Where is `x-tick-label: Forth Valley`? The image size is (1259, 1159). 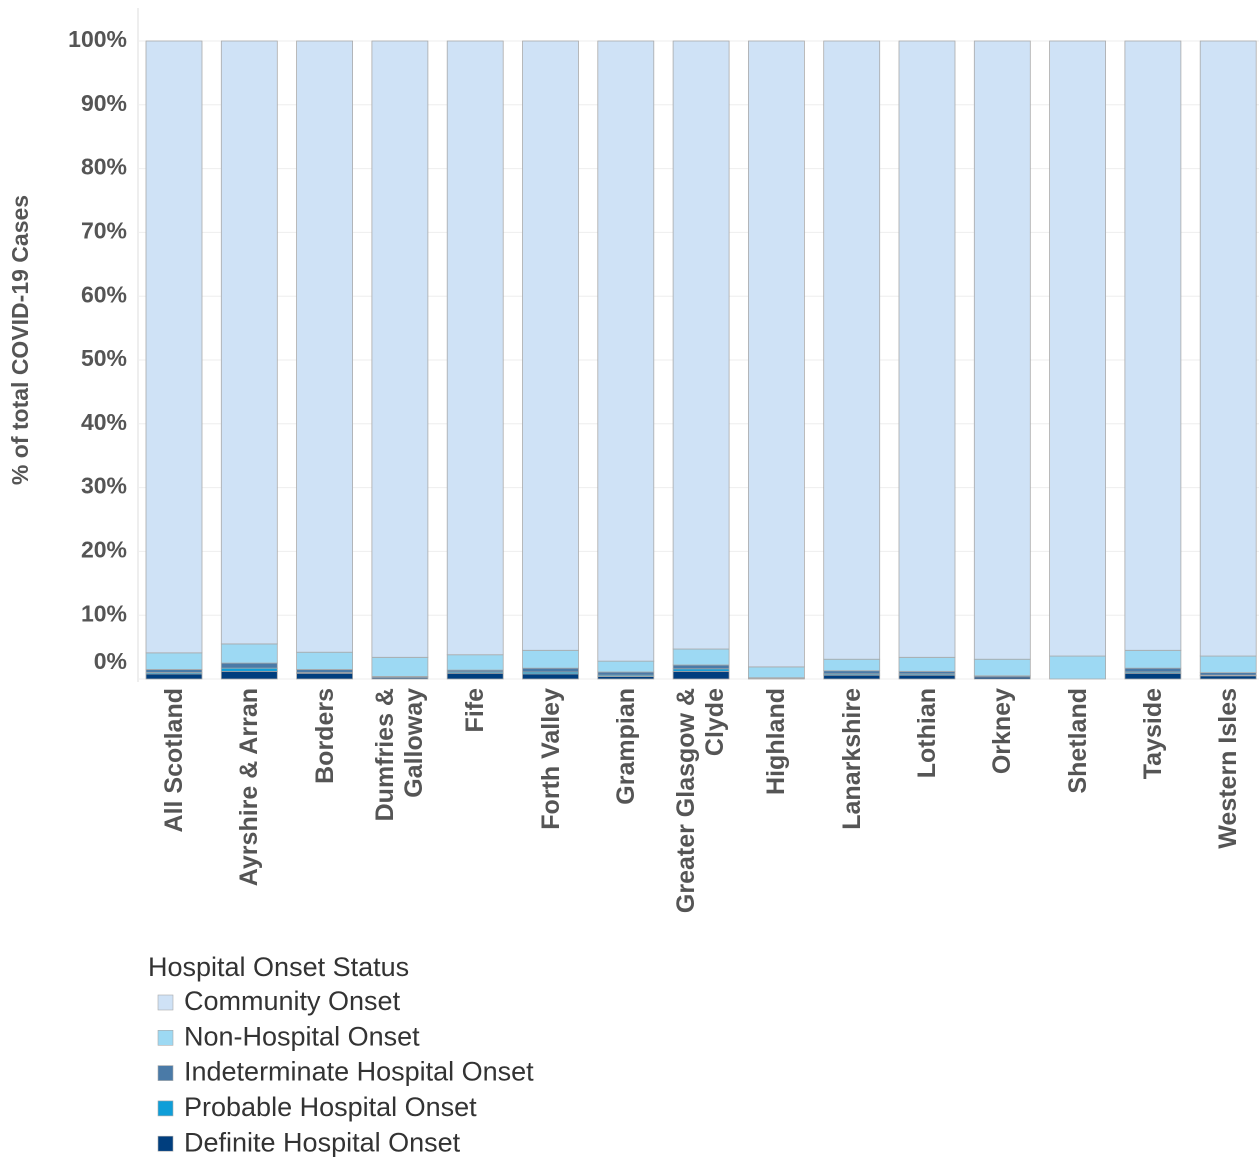 x-tick-label: Forth Valley is located at coordinates (551, 805).